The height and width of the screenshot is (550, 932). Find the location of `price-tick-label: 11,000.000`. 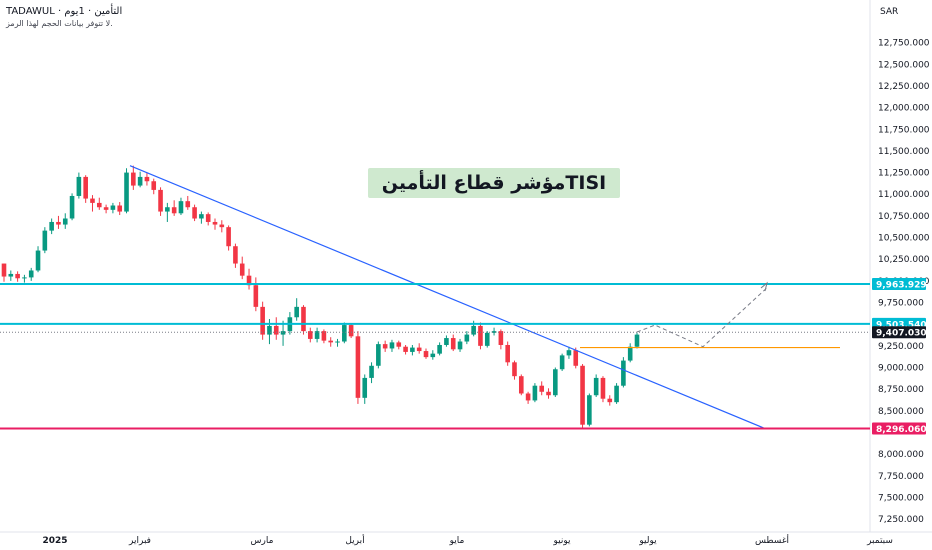

price-tick-label: 11,000.000 is located at coordinates (904, 195).